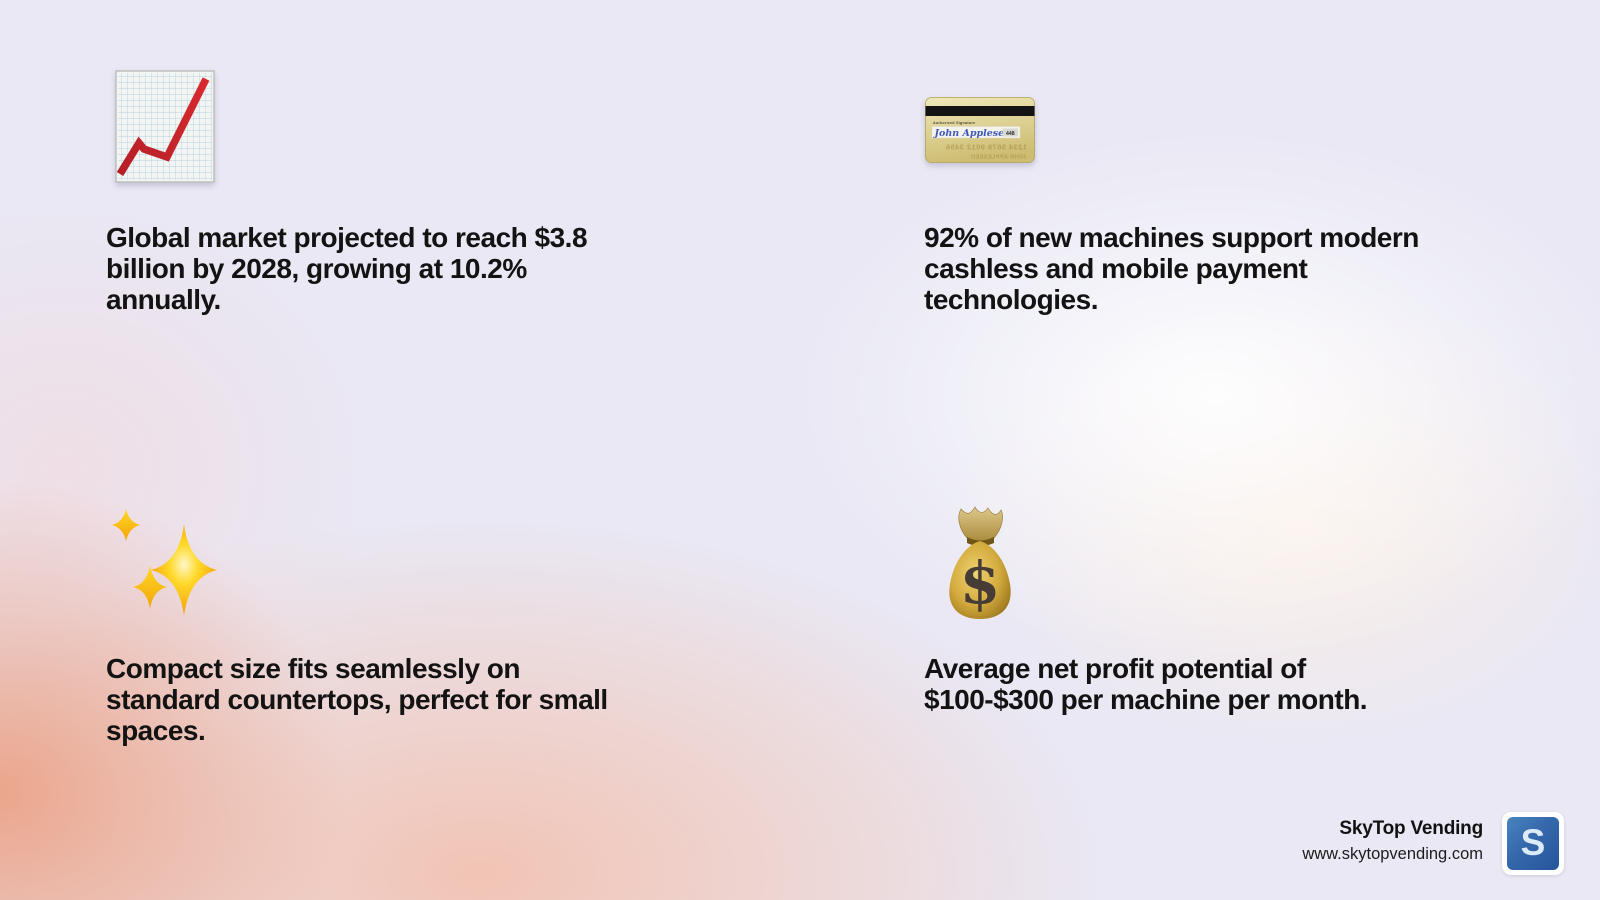  I want to click on brand-logo-letter-tile: S, so click(1533, 843).